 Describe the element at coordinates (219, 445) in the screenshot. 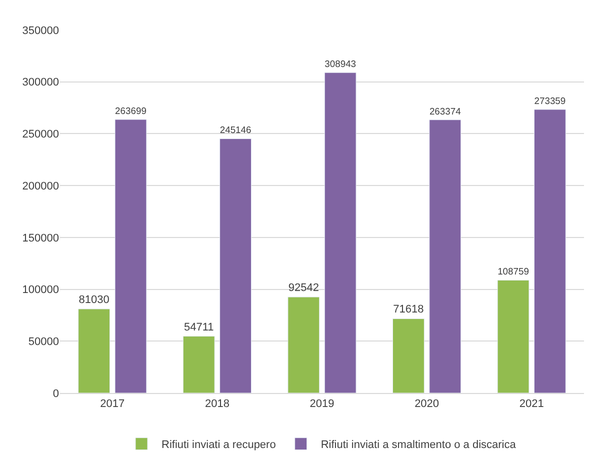

I see `legend-label: Rifiuti inviati a recupero` at that location.